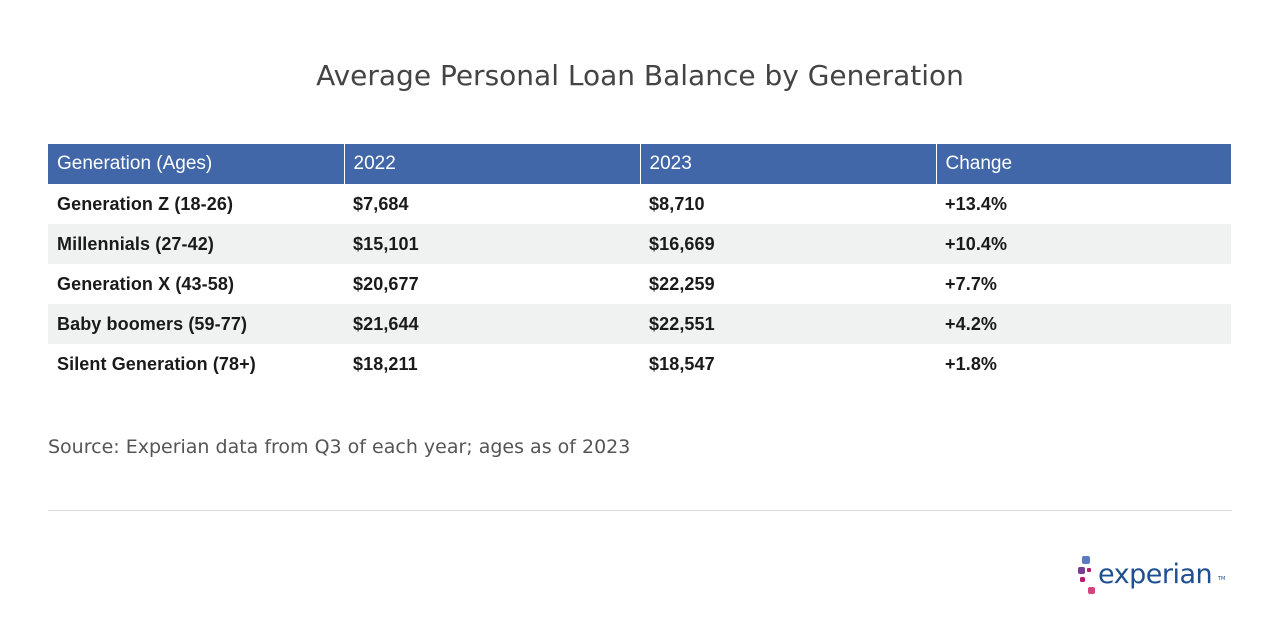  What do you see at coordinates (196, 284) in the screenshot?
I see `table-cell: Generation X (43-58)` at bounding box center [196, 284].